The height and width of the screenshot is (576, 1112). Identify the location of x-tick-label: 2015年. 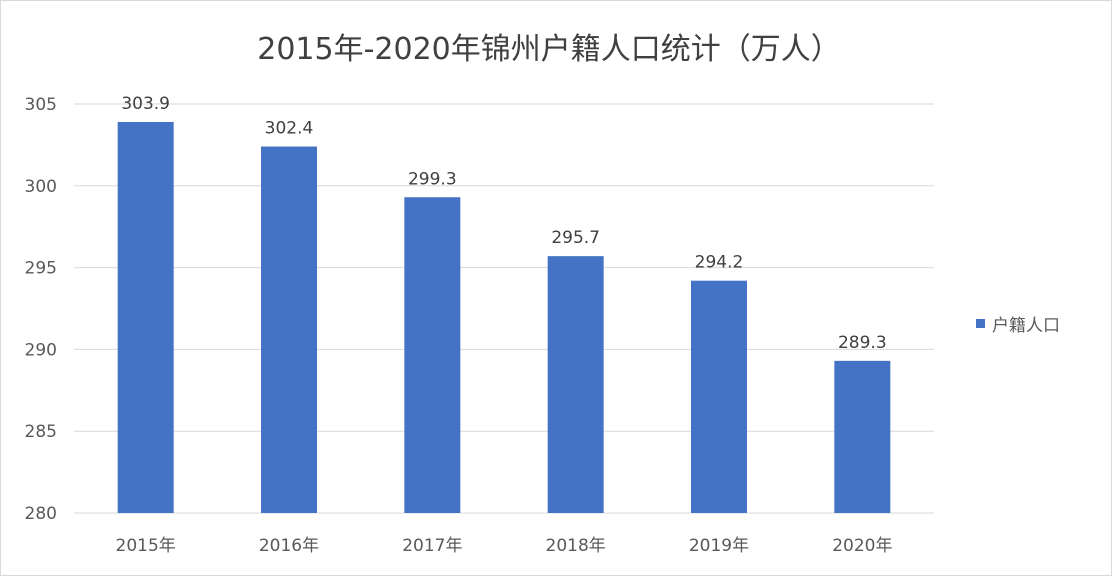
(146, 546).